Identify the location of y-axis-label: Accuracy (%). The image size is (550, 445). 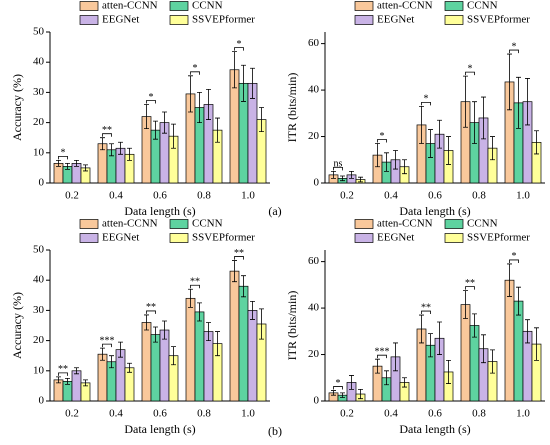
(17, 107).